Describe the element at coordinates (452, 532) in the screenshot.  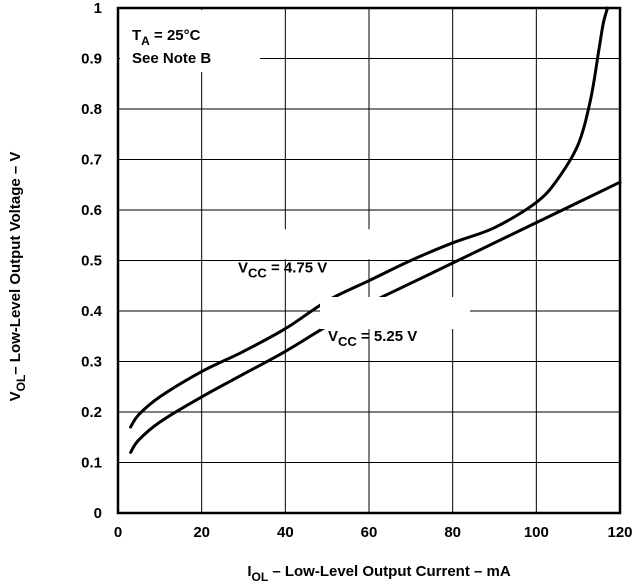
I see `x-tick-label: 80` at that location.